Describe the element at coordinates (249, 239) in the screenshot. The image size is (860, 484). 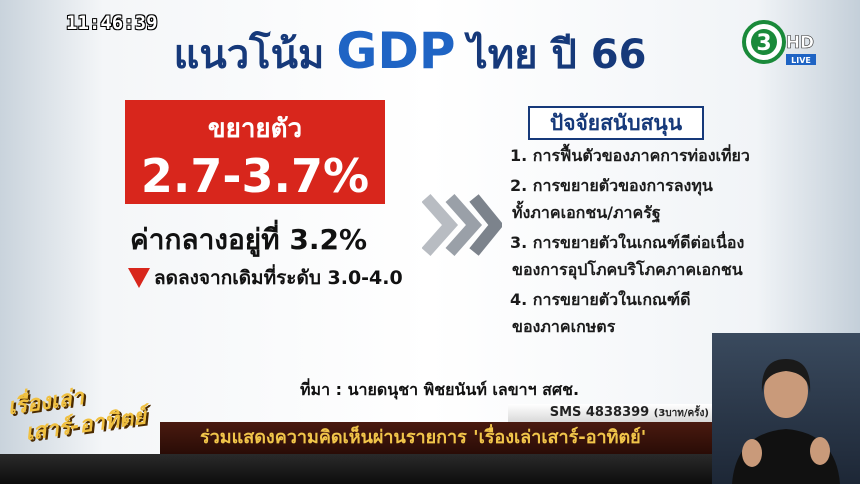
I see `midpoint: ค่ากลางอยู่ที่ 3.2%` at that location.